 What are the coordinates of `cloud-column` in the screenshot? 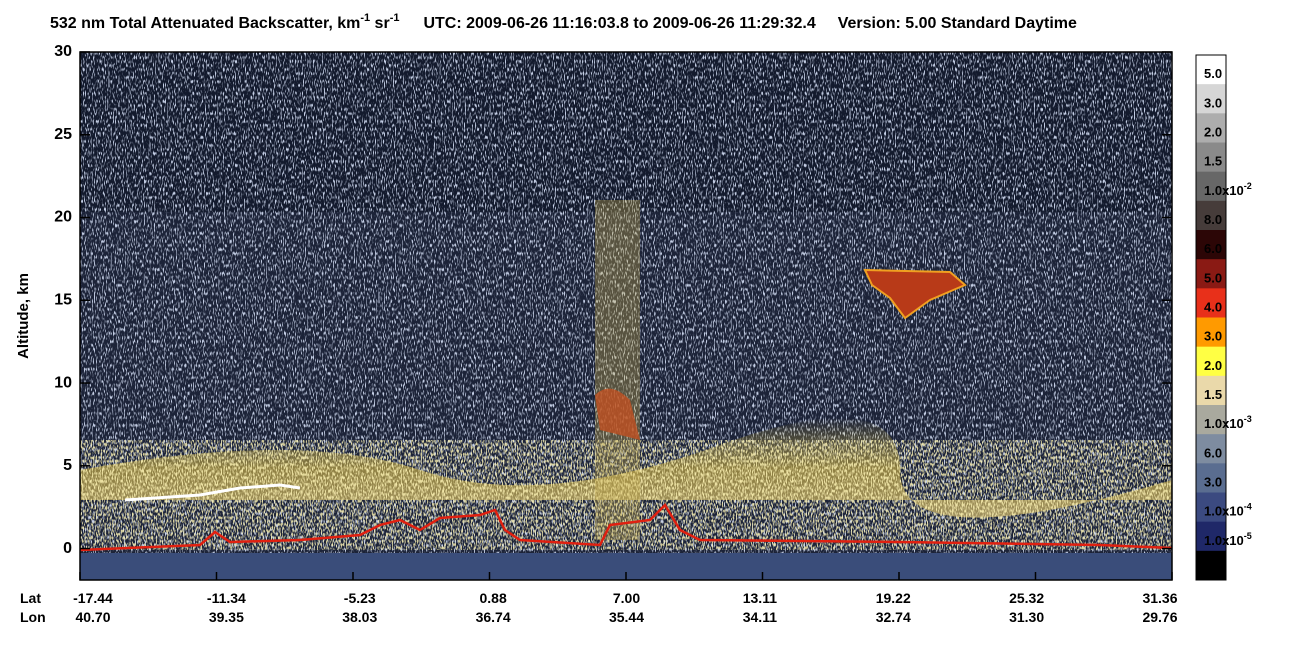 It's located at (617, 370).